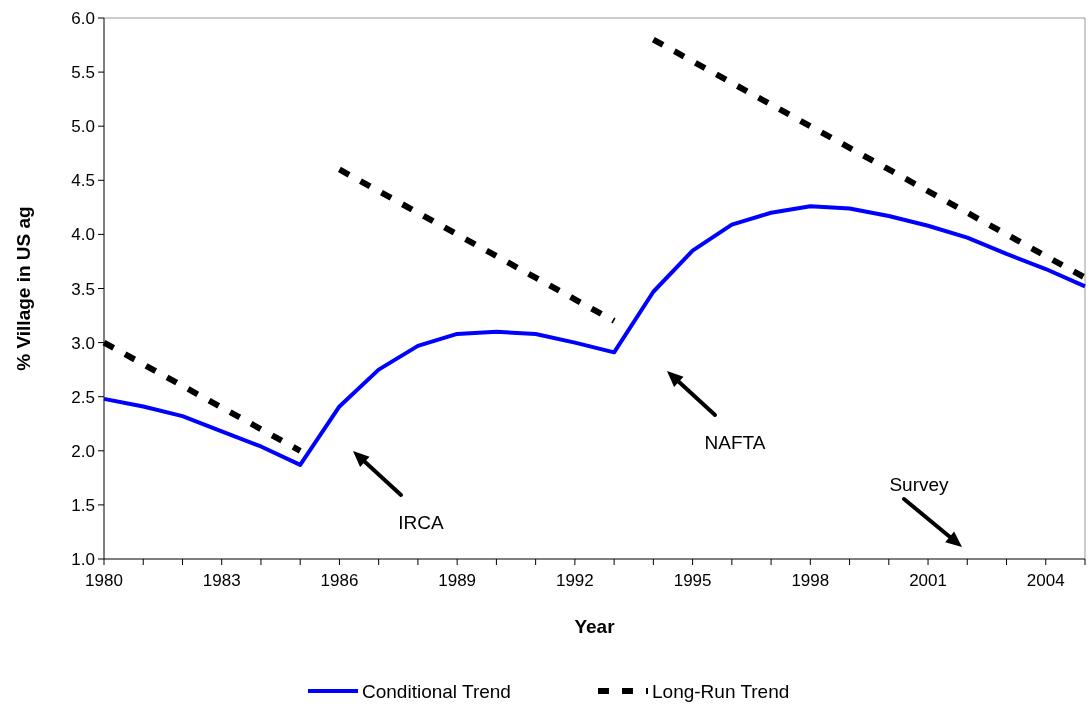  Describe the element at coordinates (83, 289) in the screenshot. I see `y-tick-label: 3.5` at that location.